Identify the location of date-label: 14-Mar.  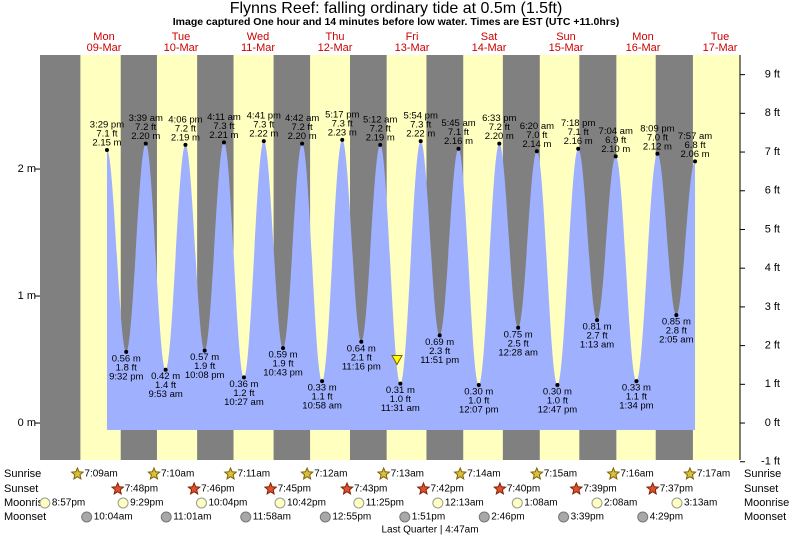
(489, 48).